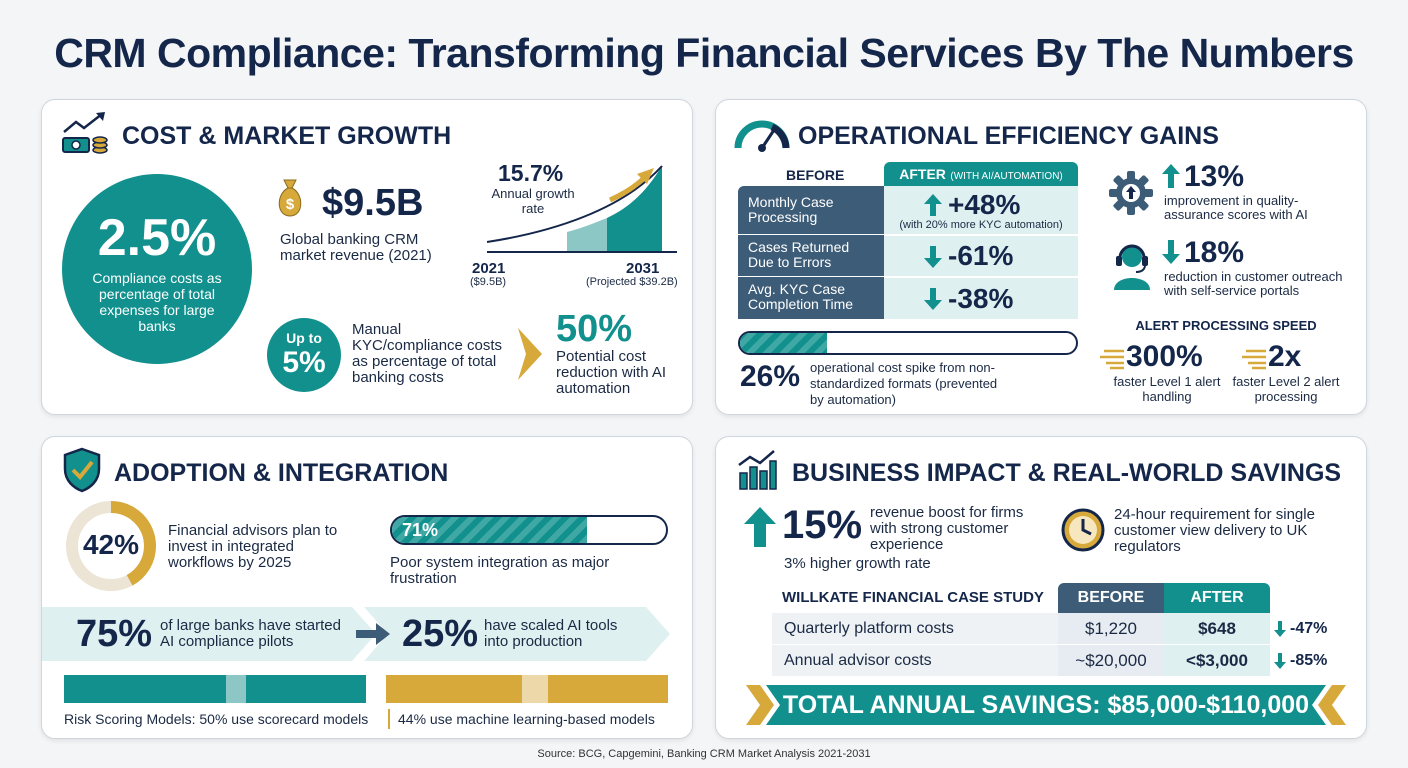  Describe the element at coordinates (114, 634) in the screenshot. I see `pilots-value: 75%` at that location.